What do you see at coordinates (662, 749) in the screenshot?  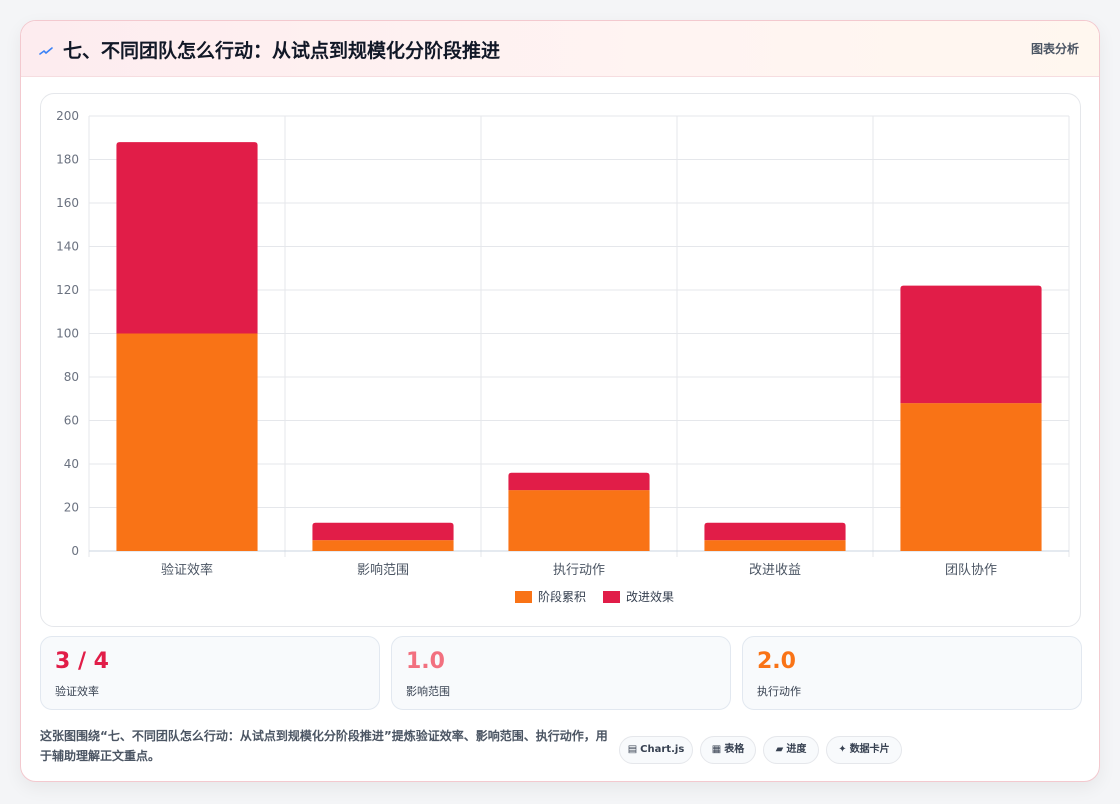 I see `tag-label: Chart.js` at bounding box center [662, 749].